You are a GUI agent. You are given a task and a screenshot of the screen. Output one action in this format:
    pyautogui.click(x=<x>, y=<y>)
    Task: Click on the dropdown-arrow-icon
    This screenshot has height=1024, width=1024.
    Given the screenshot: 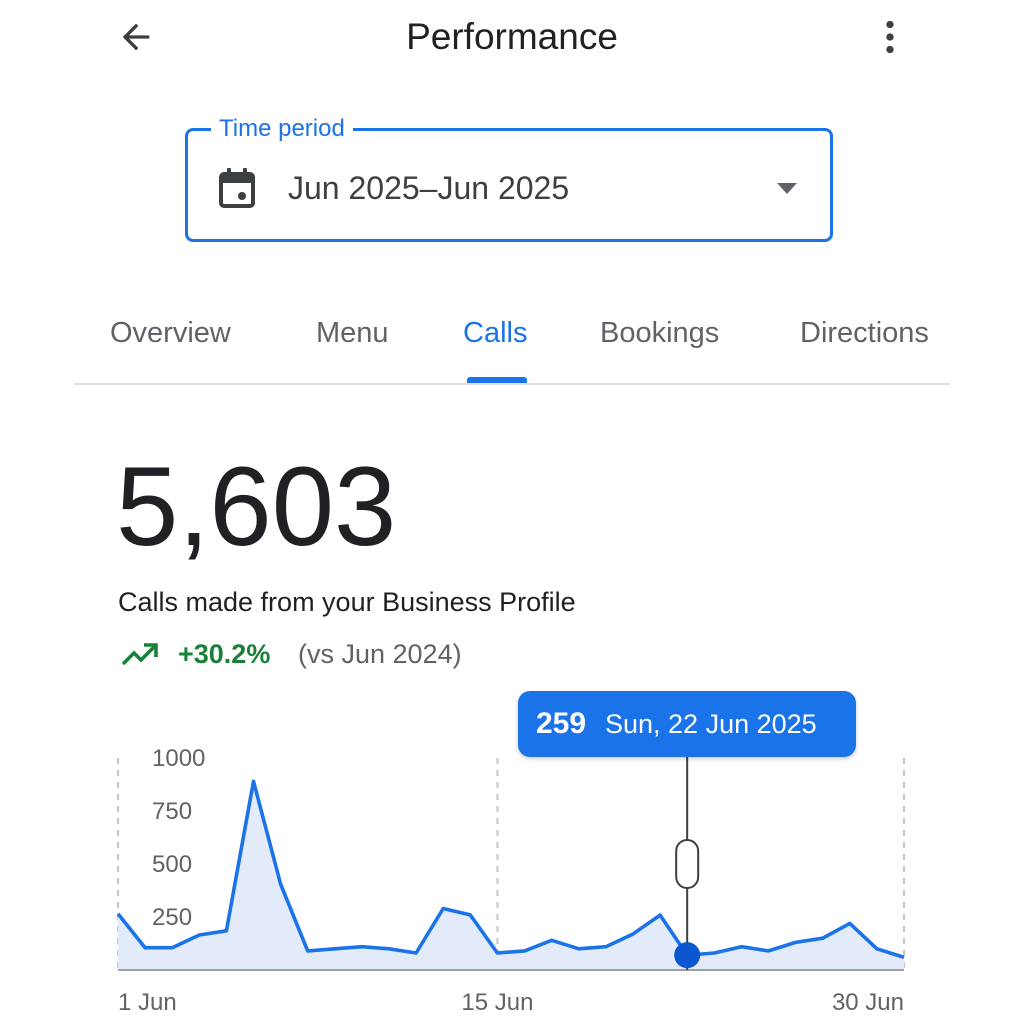 What is the action you would take?
    pyautogui.click(x=787, y=188)
    